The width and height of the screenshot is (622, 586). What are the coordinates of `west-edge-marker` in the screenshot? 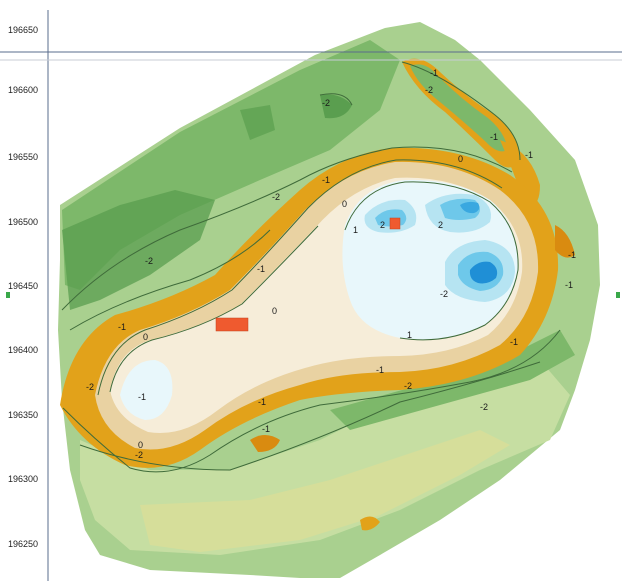 It's located at (8, 295).